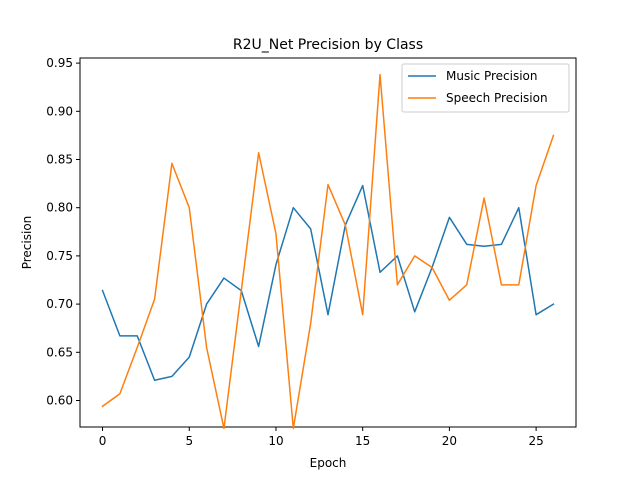 The image size is (640, 480). I want to click on x-axis: 0 5 10 15 20 25, so click(321, 437).